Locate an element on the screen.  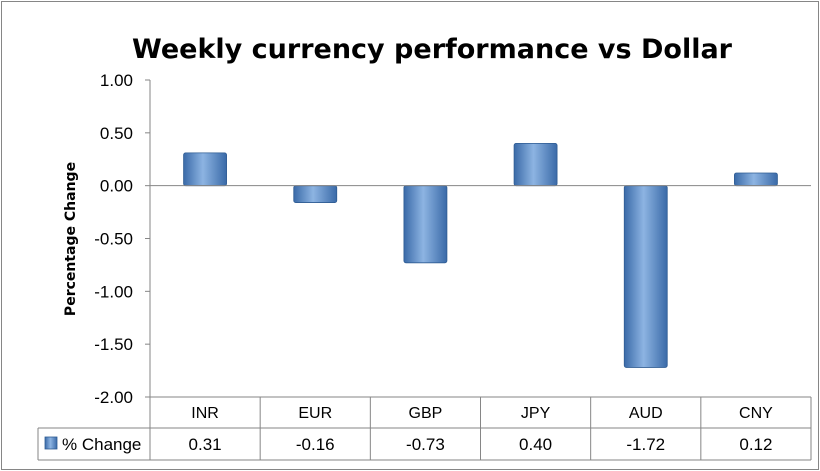
bar-cny is located at coordinates (756, 179).